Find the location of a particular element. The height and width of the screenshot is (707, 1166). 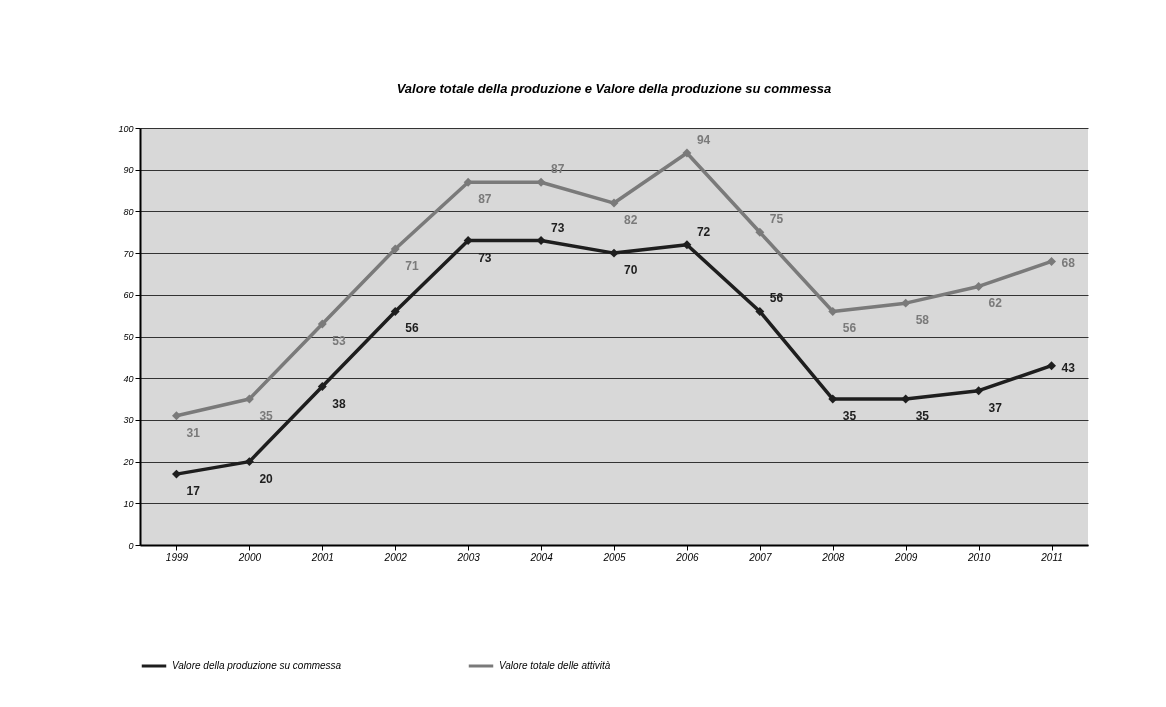

x-tick-label: 2005 is located at coordinates (614, 557).